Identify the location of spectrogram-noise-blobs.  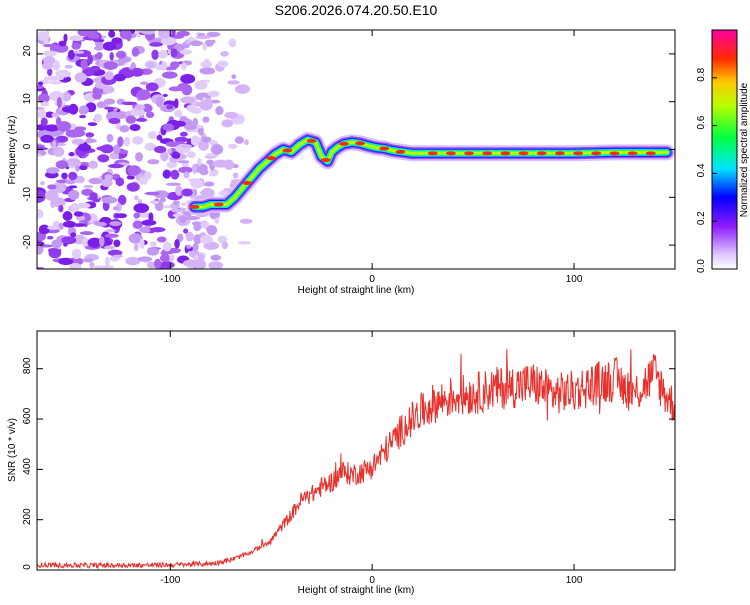
(145, 149).